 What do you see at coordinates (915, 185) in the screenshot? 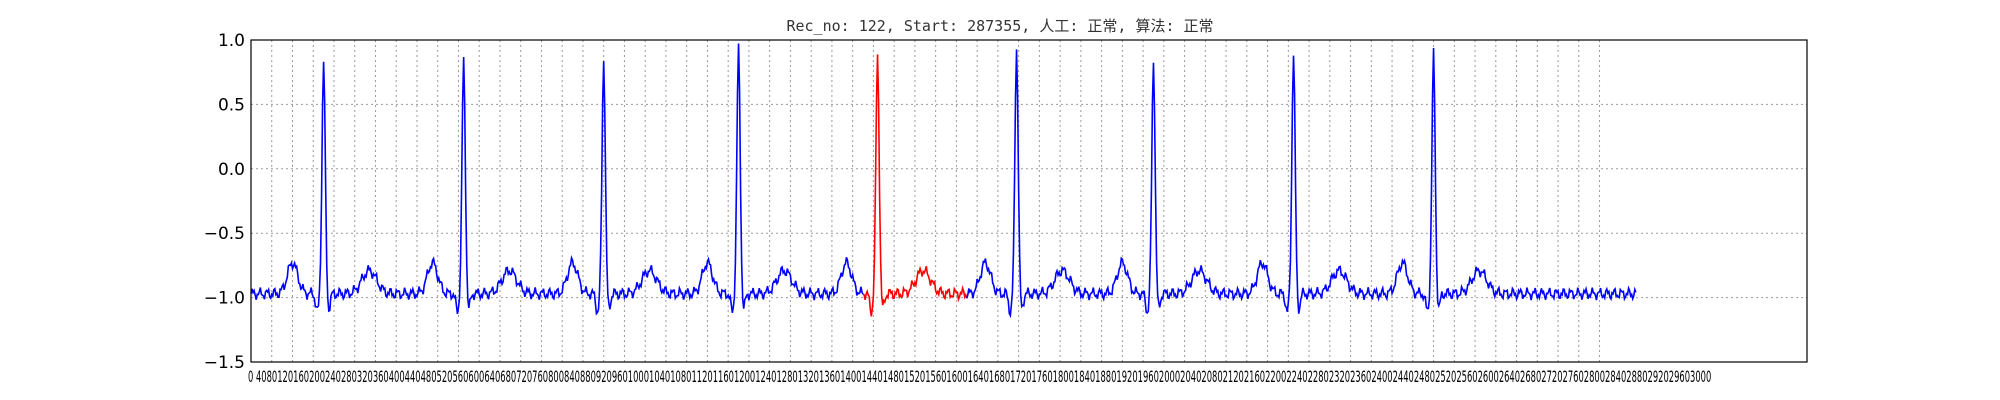
I see `ecg-series-highlight` at bounding box center [915, 185].